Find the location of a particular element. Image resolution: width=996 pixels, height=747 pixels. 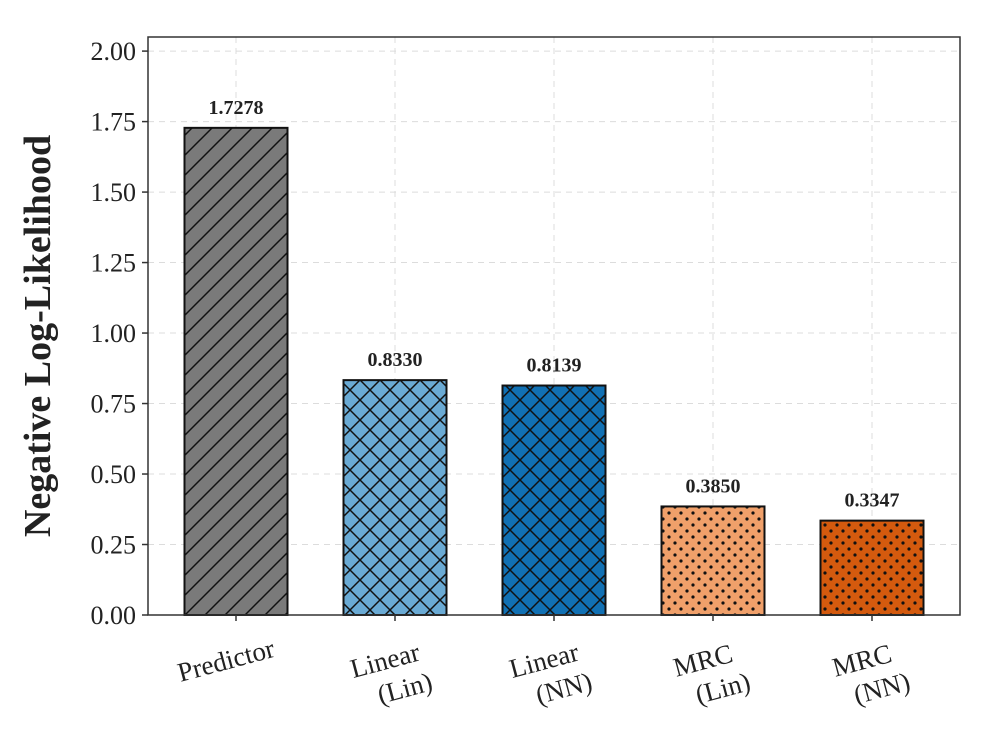

x-tick-label: Predictor is located at coordinates (225, 660).